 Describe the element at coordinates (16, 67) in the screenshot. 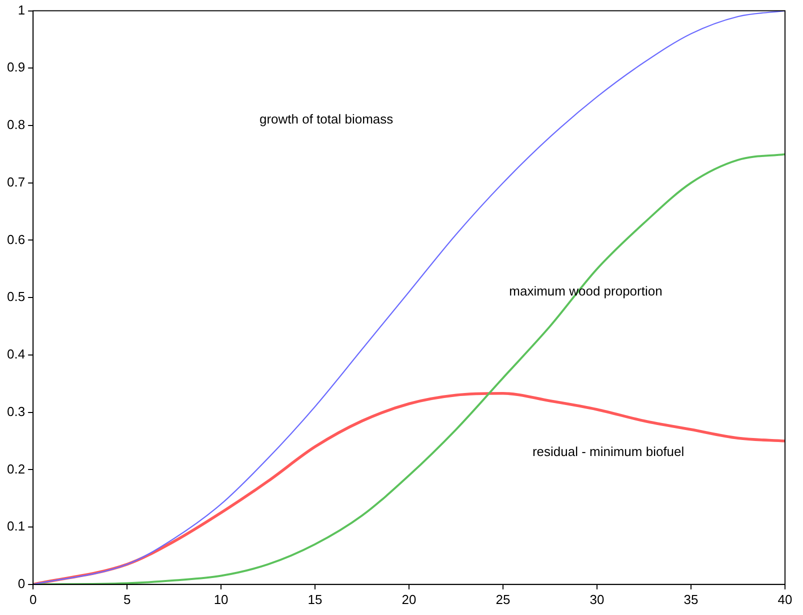

I see `y-tick-label: 0.9` at that location.